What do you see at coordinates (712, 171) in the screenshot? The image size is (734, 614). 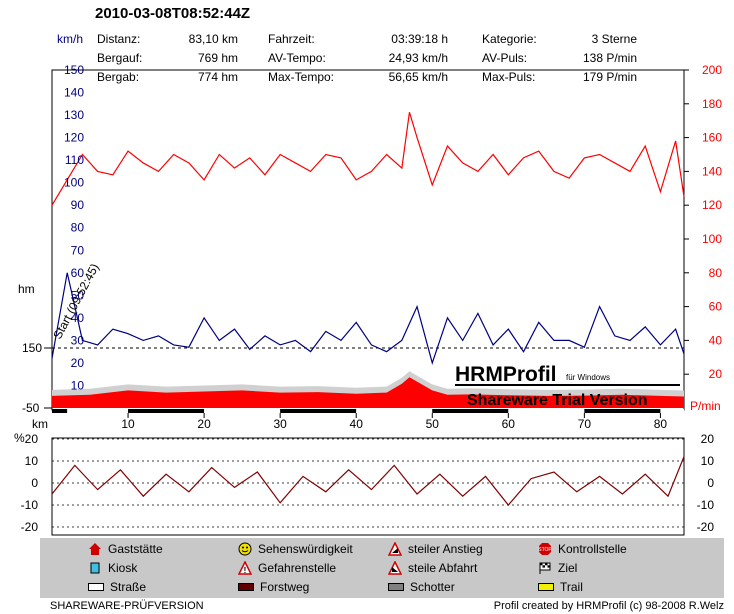 I see `hr-tick-label: 140` at bounding box center [712, 171].